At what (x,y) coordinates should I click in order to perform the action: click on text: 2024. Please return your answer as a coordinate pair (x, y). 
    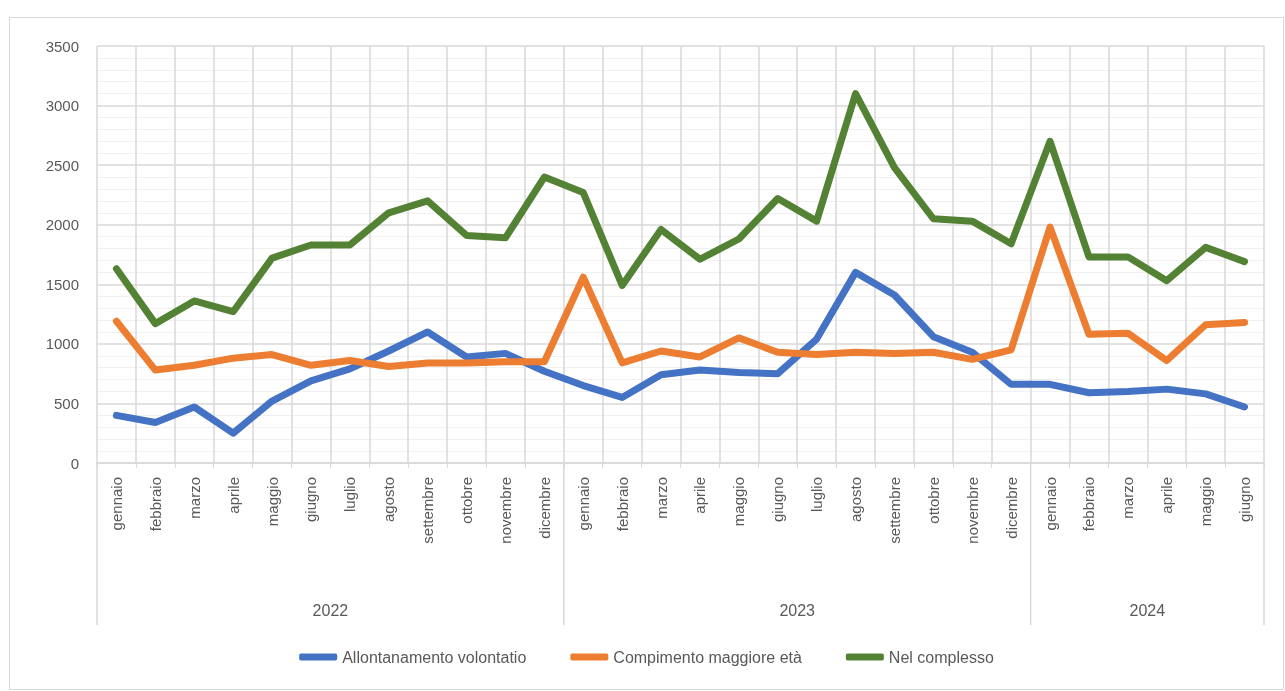
    Looking at the image, I should click on (1147, 610).